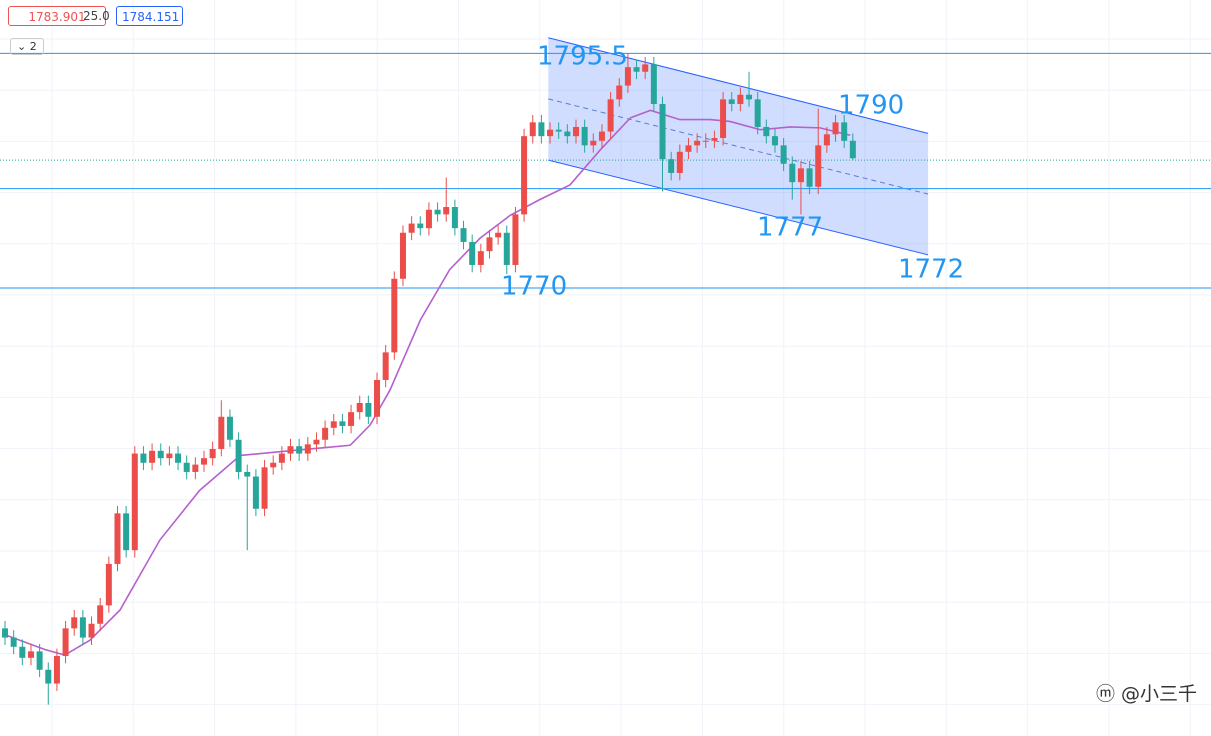 This screenshot has width=1211, height=736. I want to click on annotation: 1795.5, so click(582, 57).